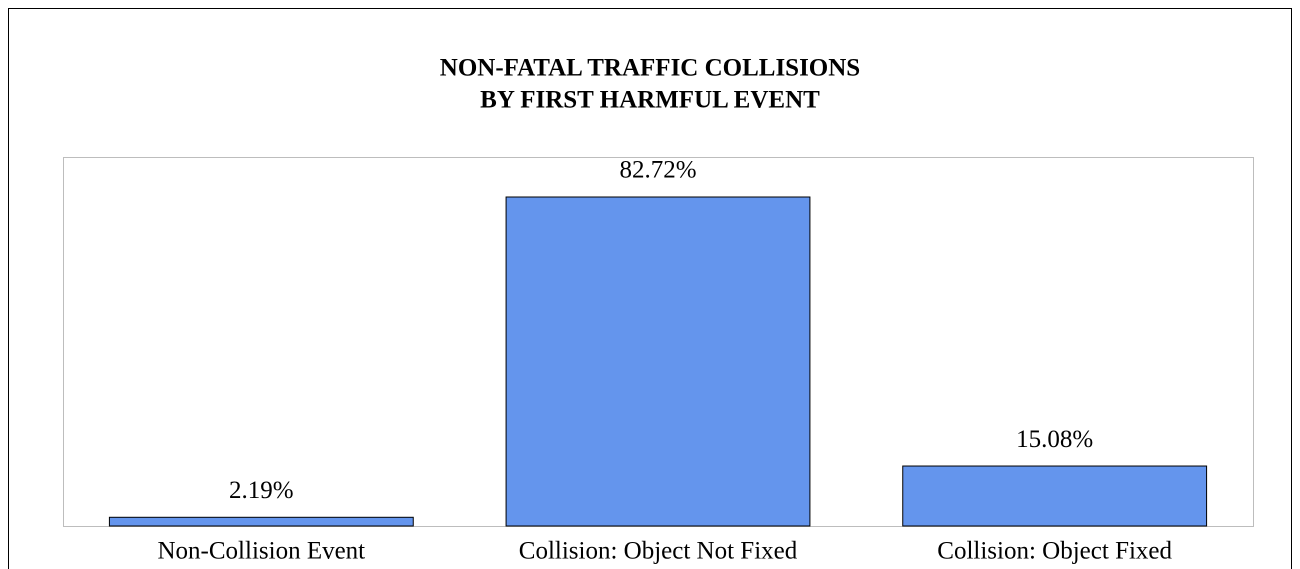 The height and width of the screenshot is (569, 1300). Describe the element at coordinates (650, 100) in the screenshot. I see `chart-title: BY FIRST HARMFUL EVENT` at that location.